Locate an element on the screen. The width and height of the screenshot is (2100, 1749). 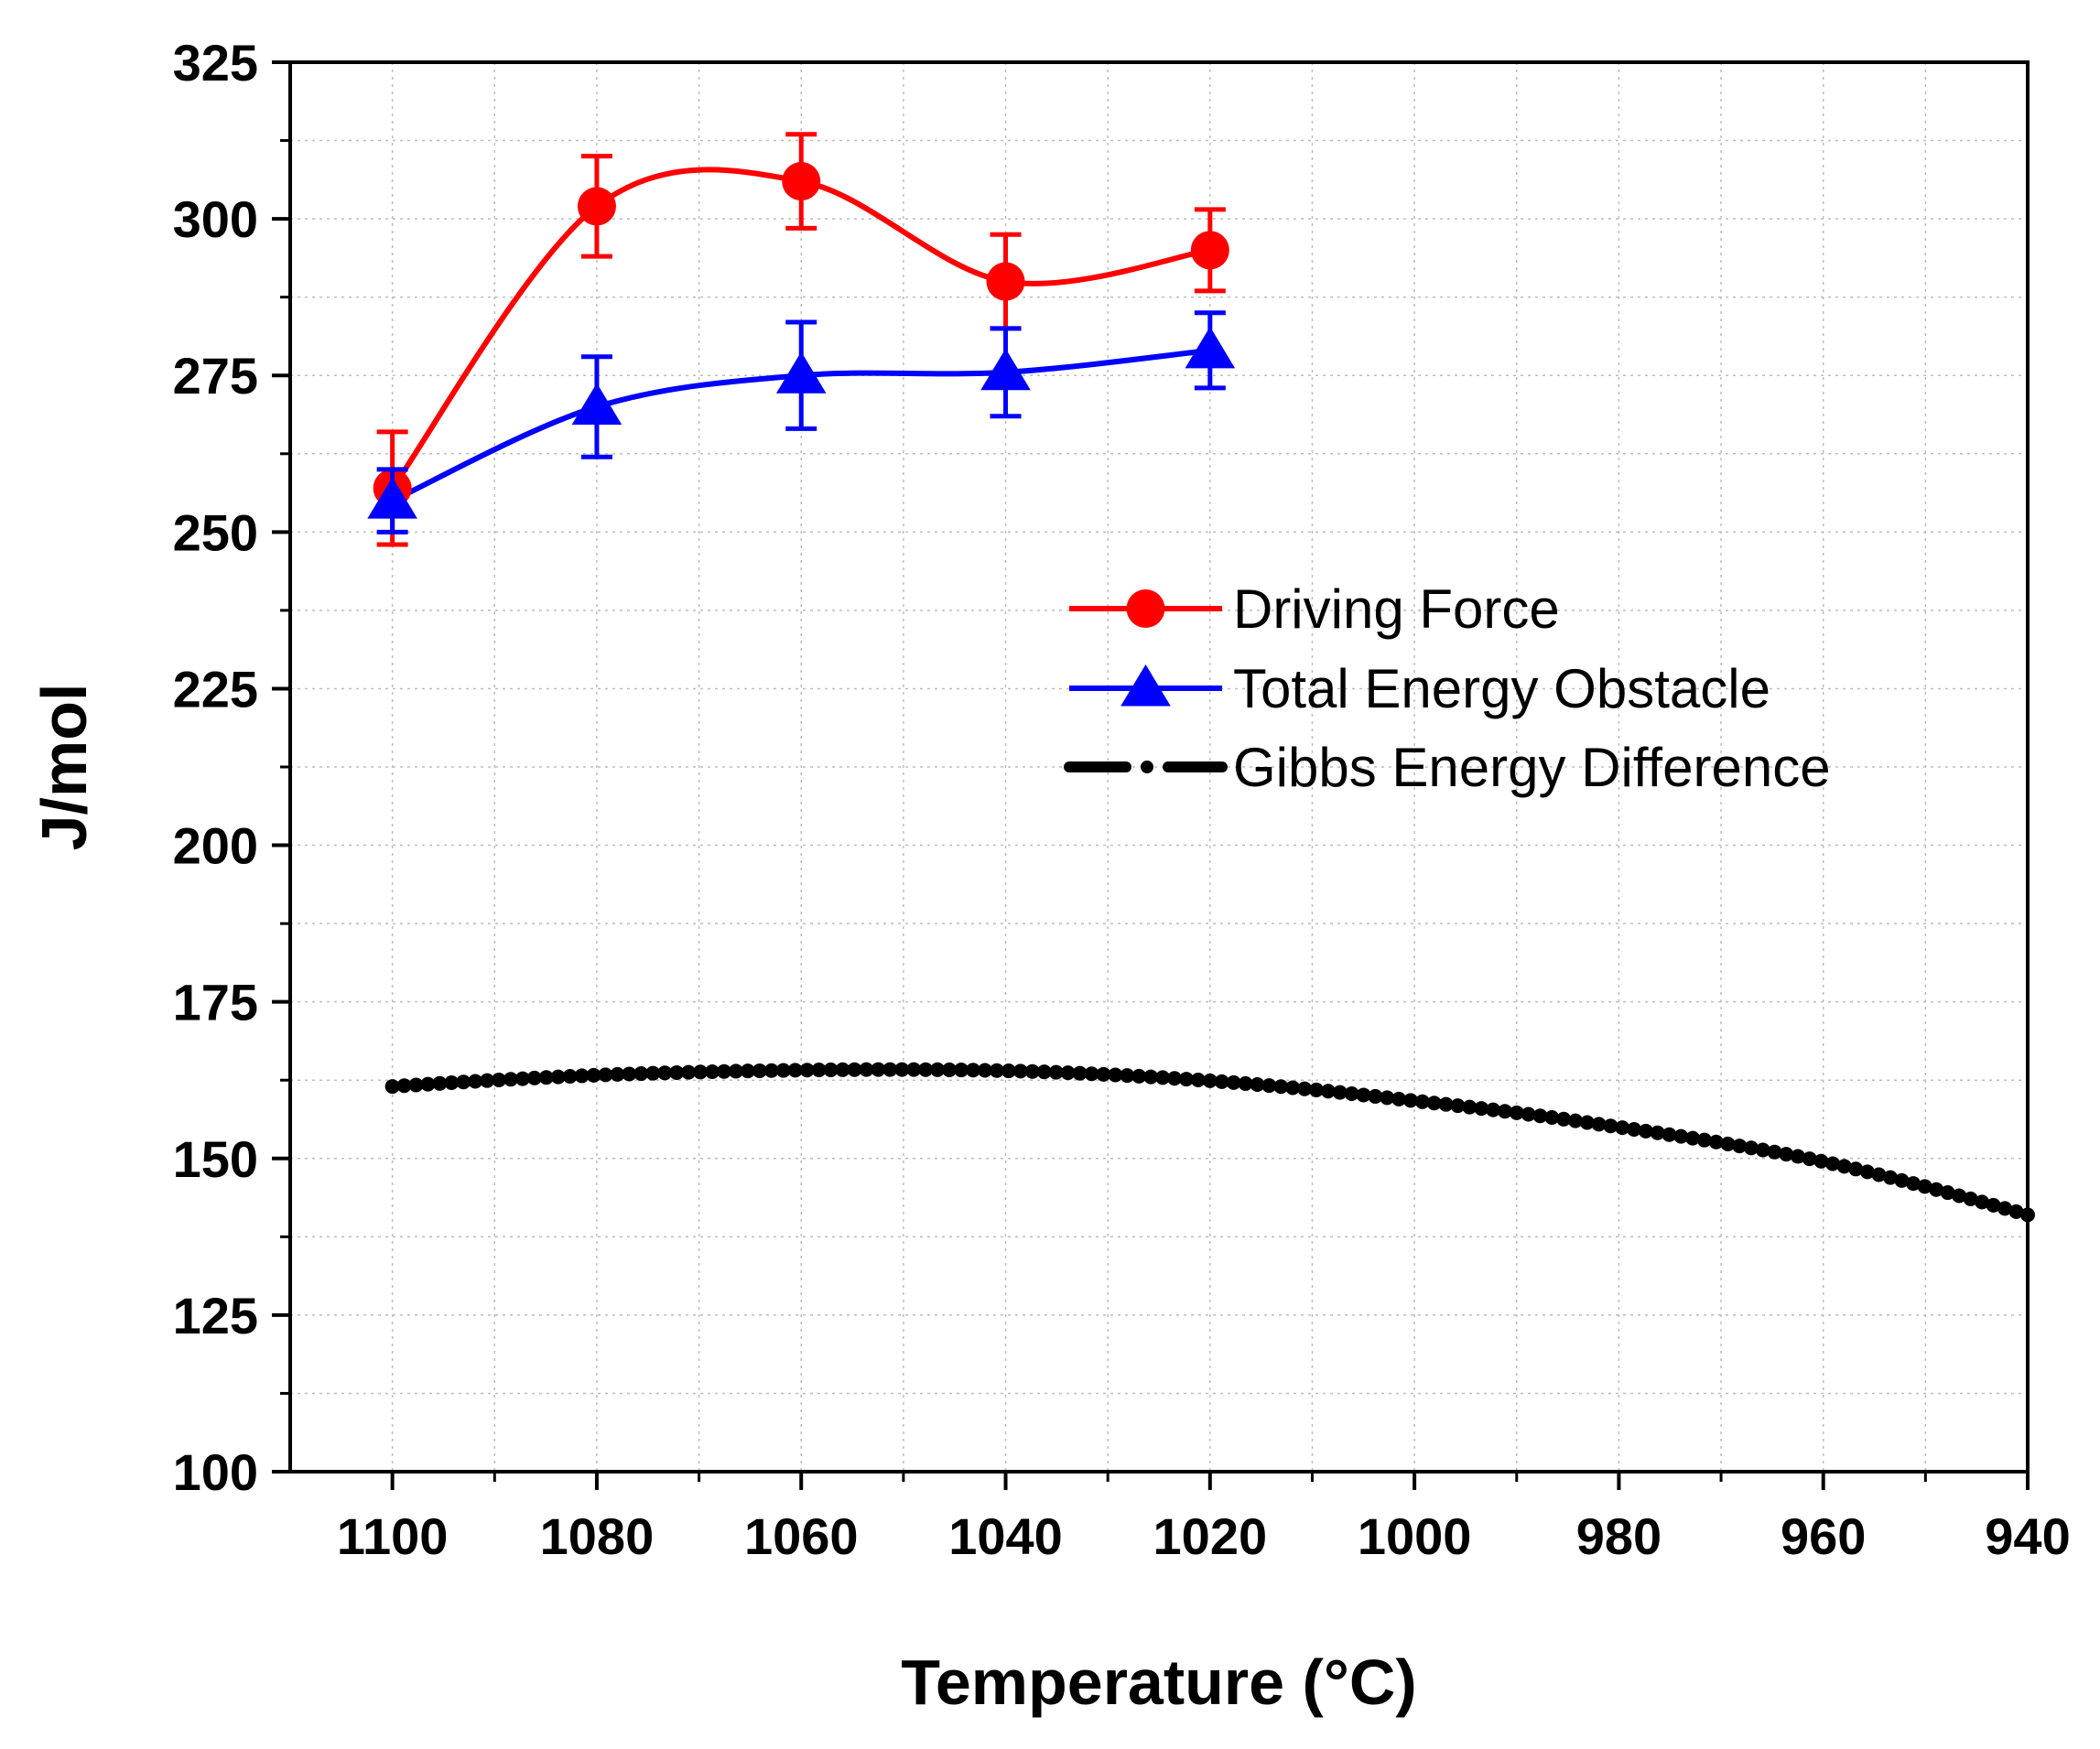
x-tick-label: 1000 is located at coordinates (1415, 1536).